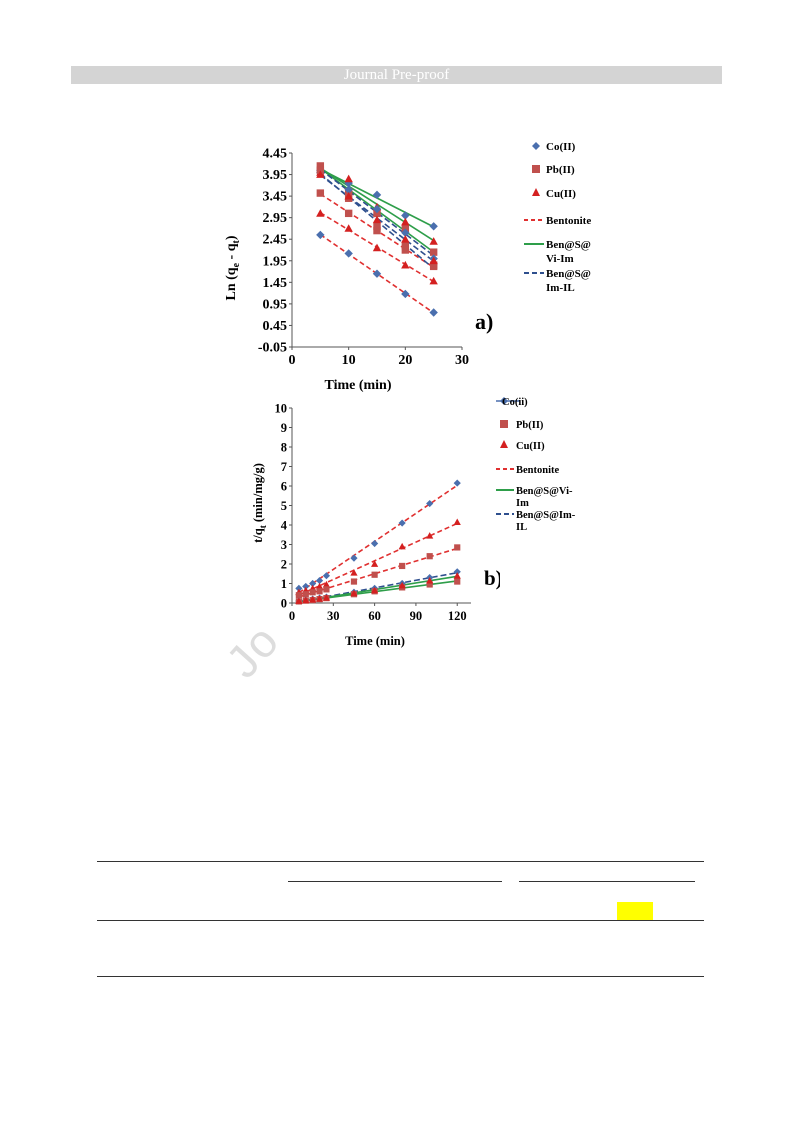  I want to click on b-xtick-label: 90, so click(416, 616).